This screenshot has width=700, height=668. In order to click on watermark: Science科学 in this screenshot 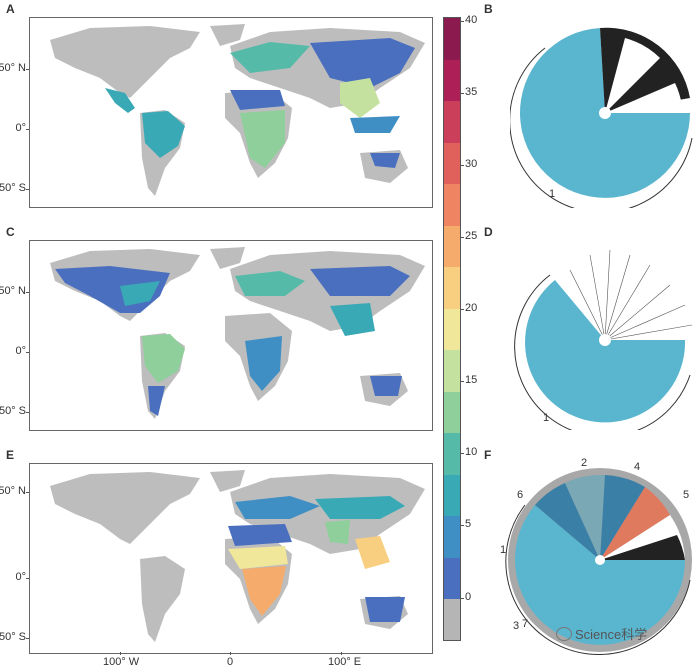, I will do `click(601, 633)`.